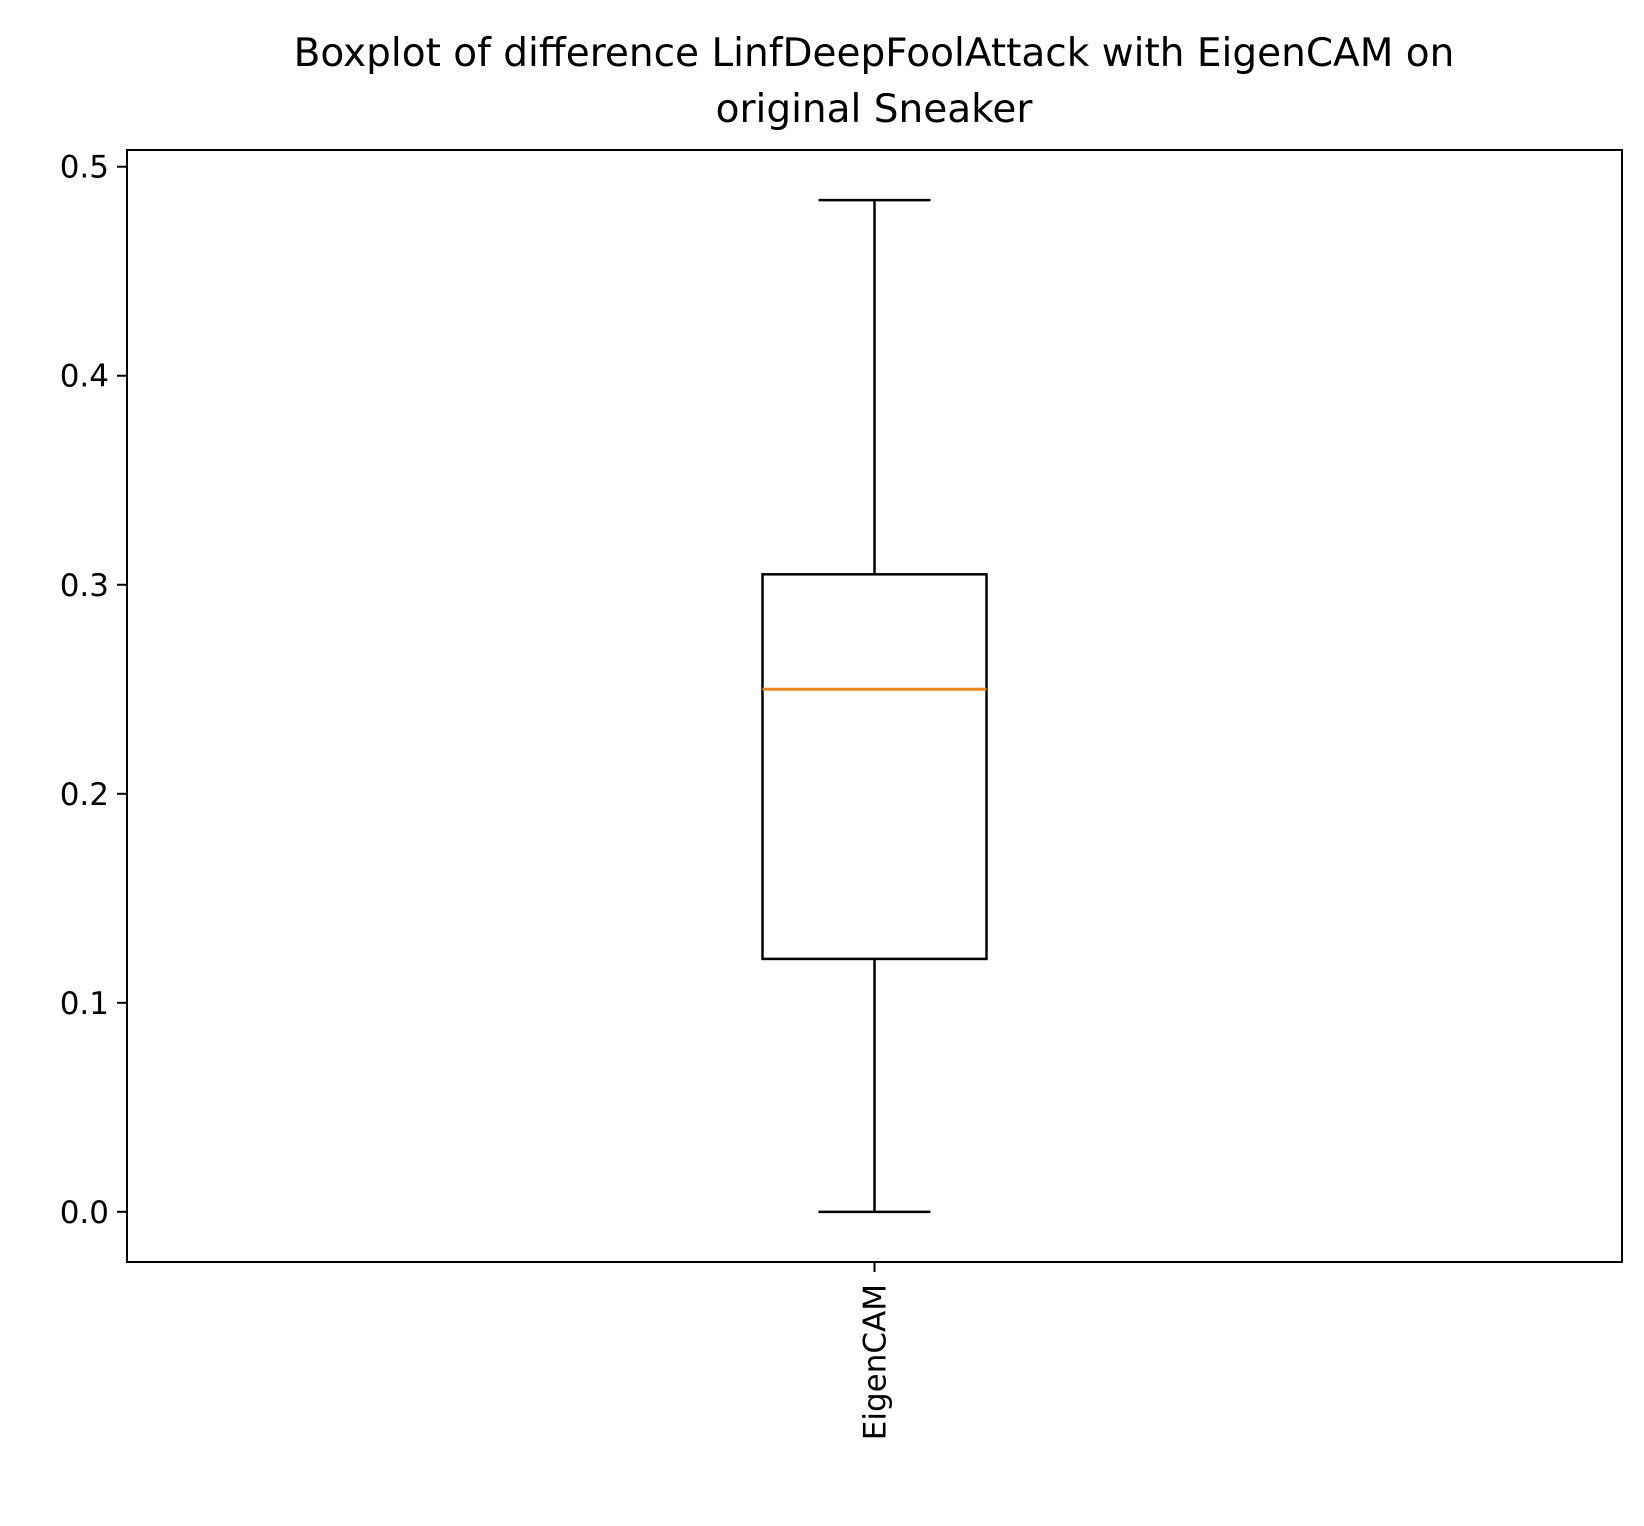 This screenshot has width=1644, height=1526. Describe the element at coordinates (84, 1004) in the screenshot. I see `y-tick-label: 0.1` at that location.